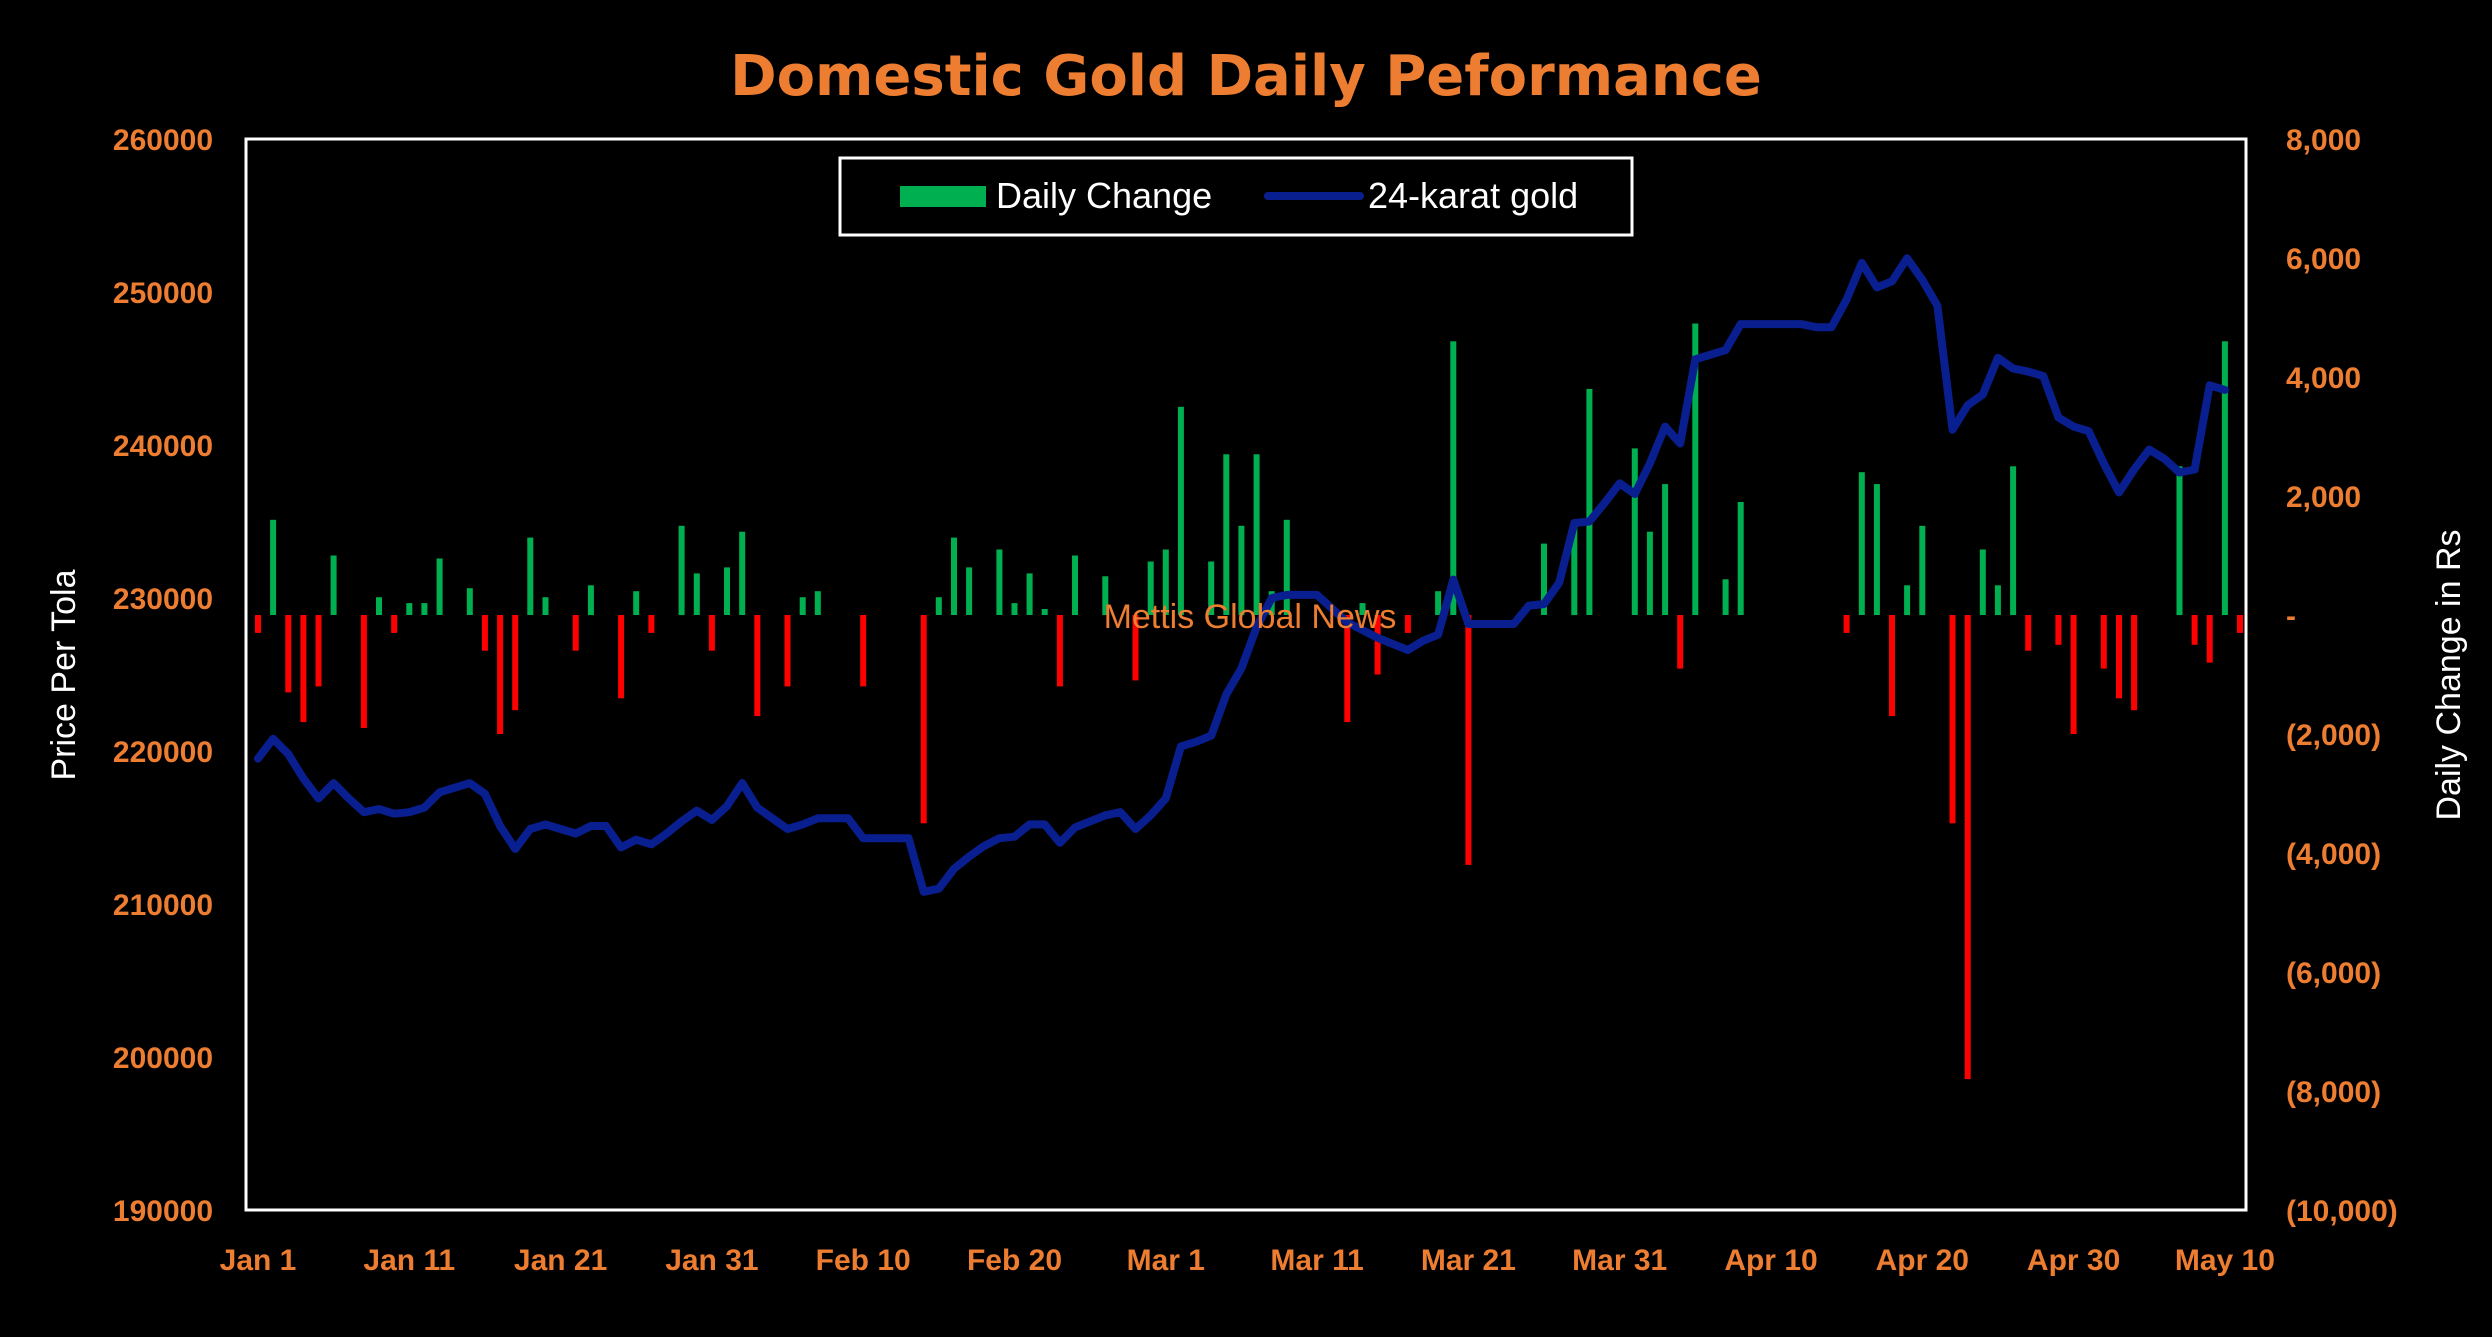  Describe the element at coordinates (163, 599) in the screenshot. I see `left-axis-tick-label: 230000` at that location.